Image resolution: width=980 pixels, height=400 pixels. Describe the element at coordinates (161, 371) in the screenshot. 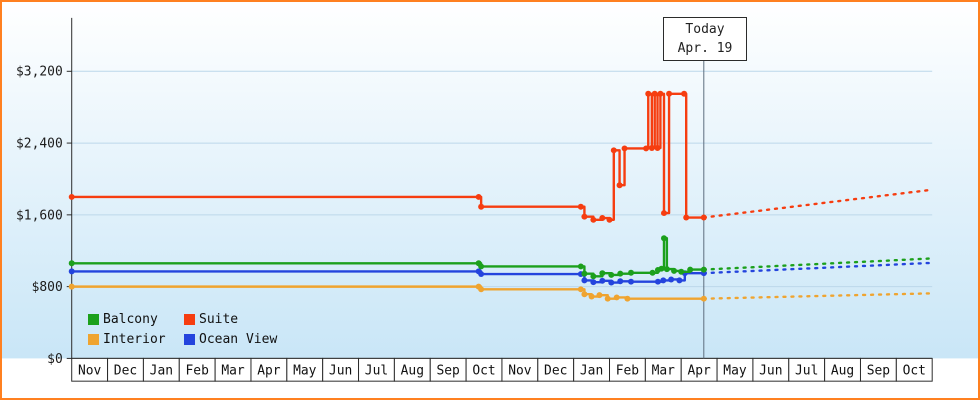

I see `month-label: Jan` at that location.